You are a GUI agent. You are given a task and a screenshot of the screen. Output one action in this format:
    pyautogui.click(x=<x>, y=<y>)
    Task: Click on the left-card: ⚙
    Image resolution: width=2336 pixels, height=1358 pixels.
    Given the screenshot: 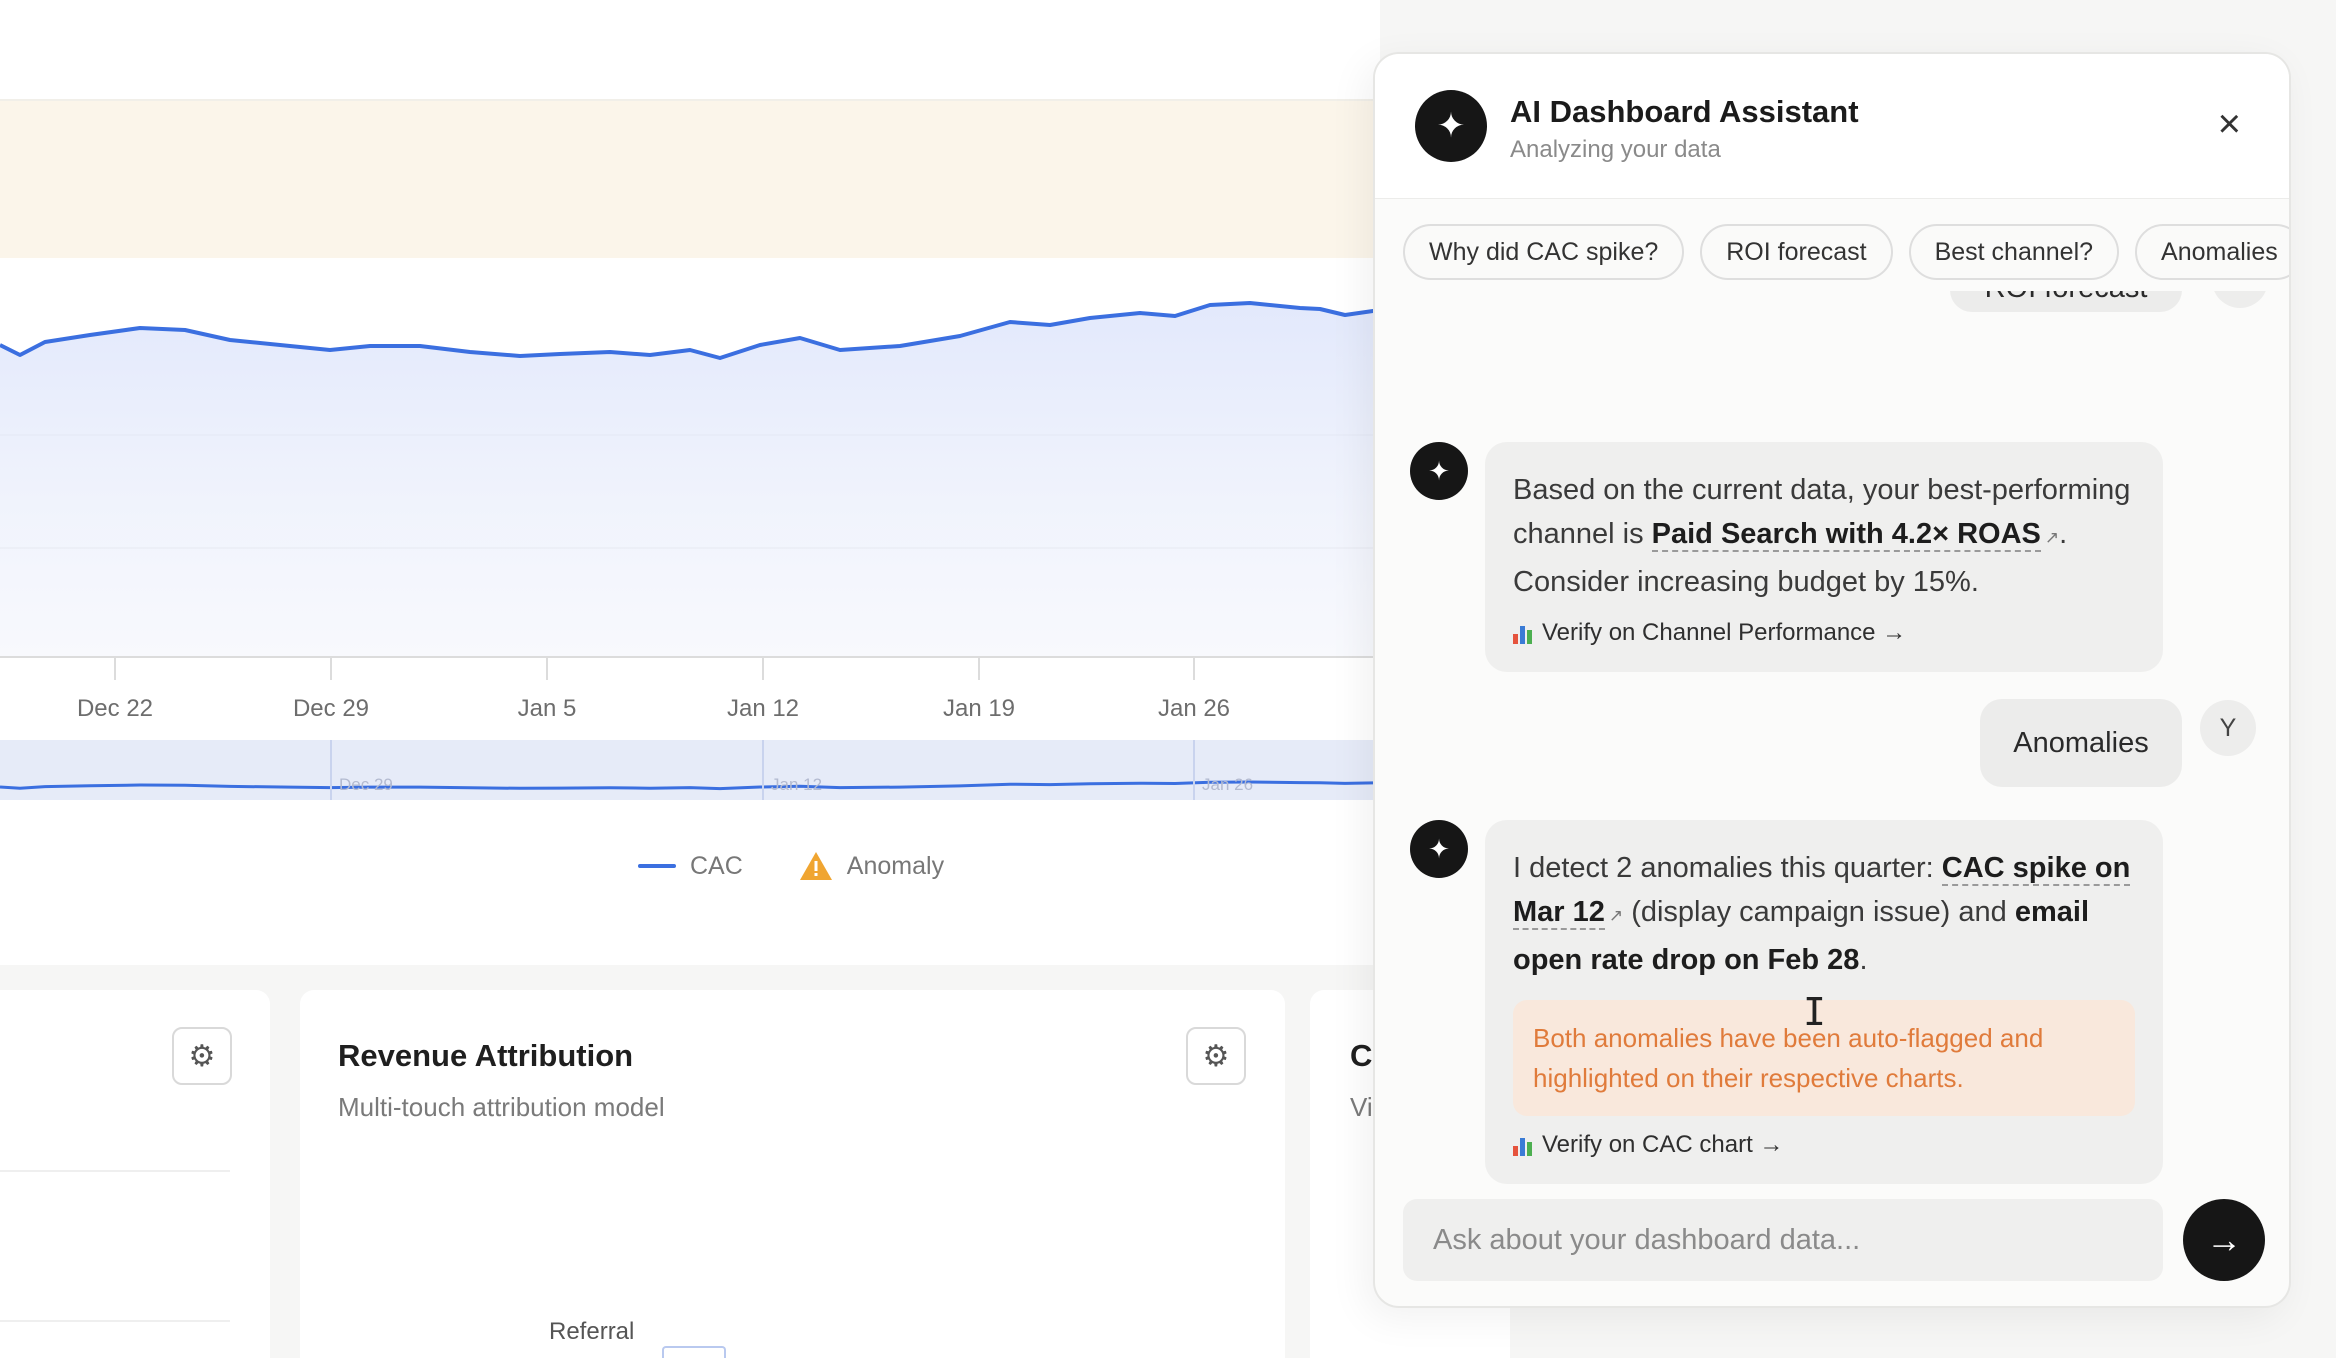 What is the action you would take?
    pyautogui.click(x=135, y=1174)
    